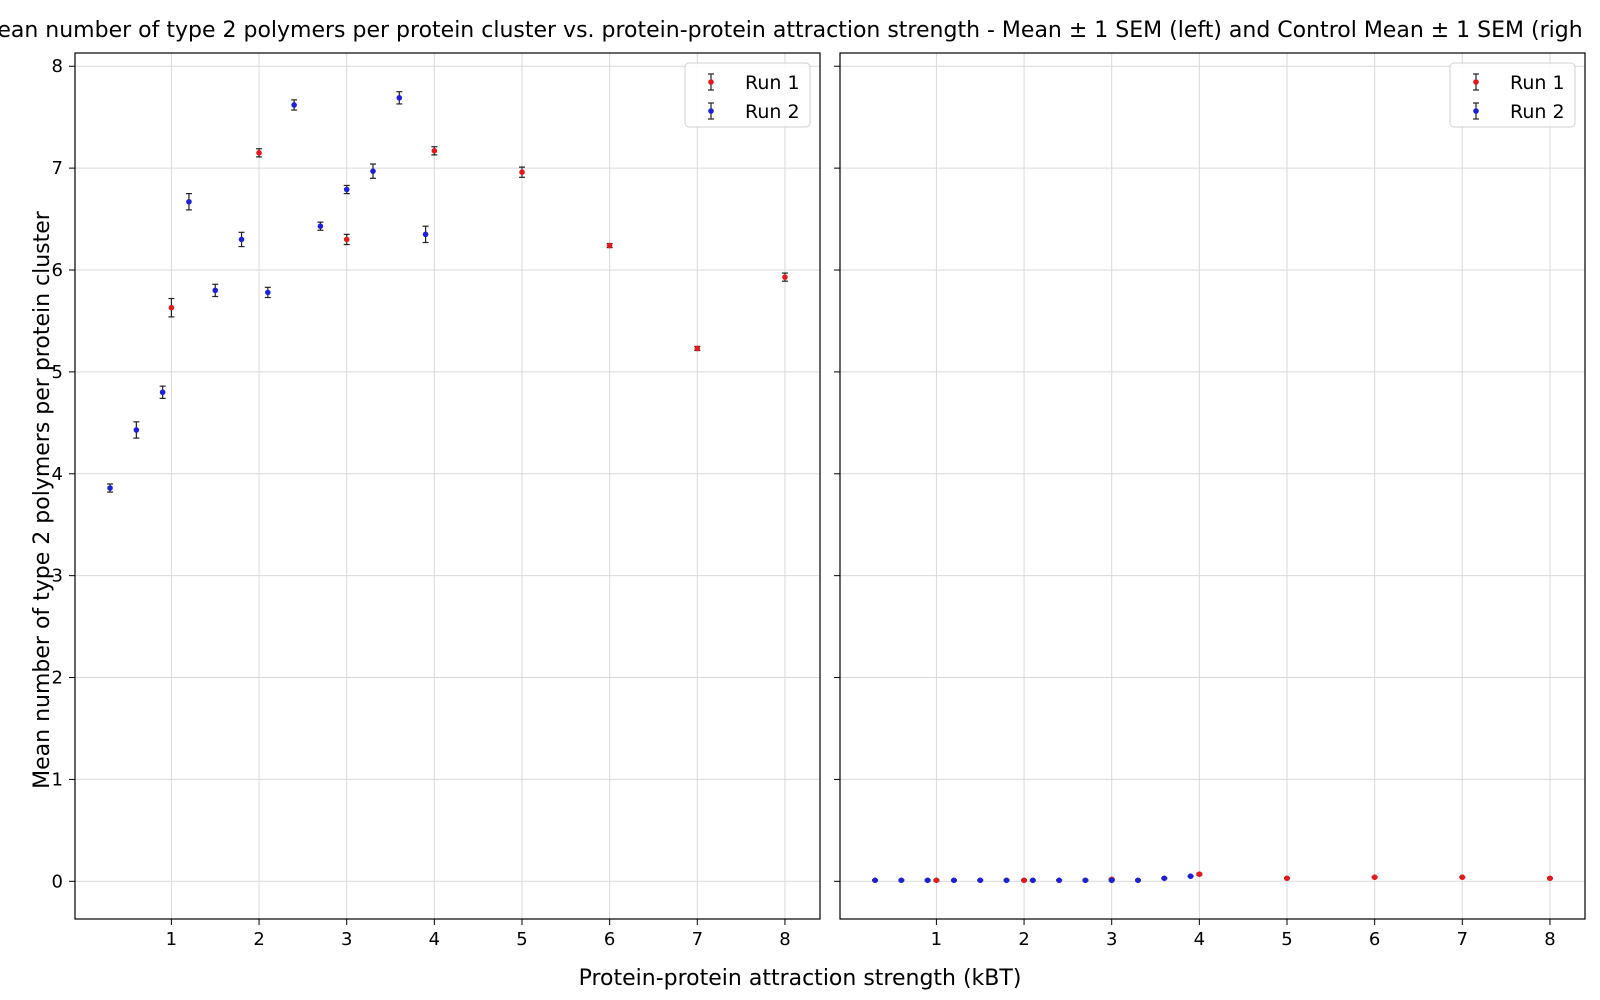 The image size is (1600, 1000). What do you see at coordinates (57, 372) in the screenshot?
I see `y-tick-label: 5` at bounding box center [57, 372].